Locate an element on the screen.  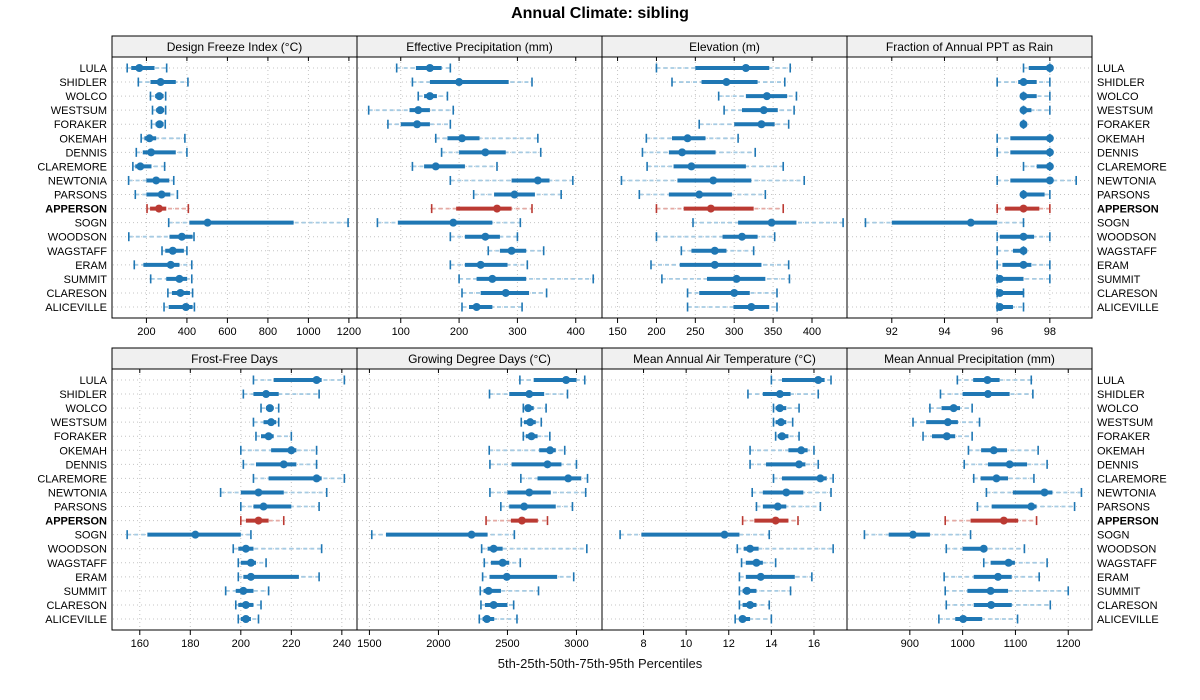
station-label-right: WOODSON is located at coordinates (1126, 550).